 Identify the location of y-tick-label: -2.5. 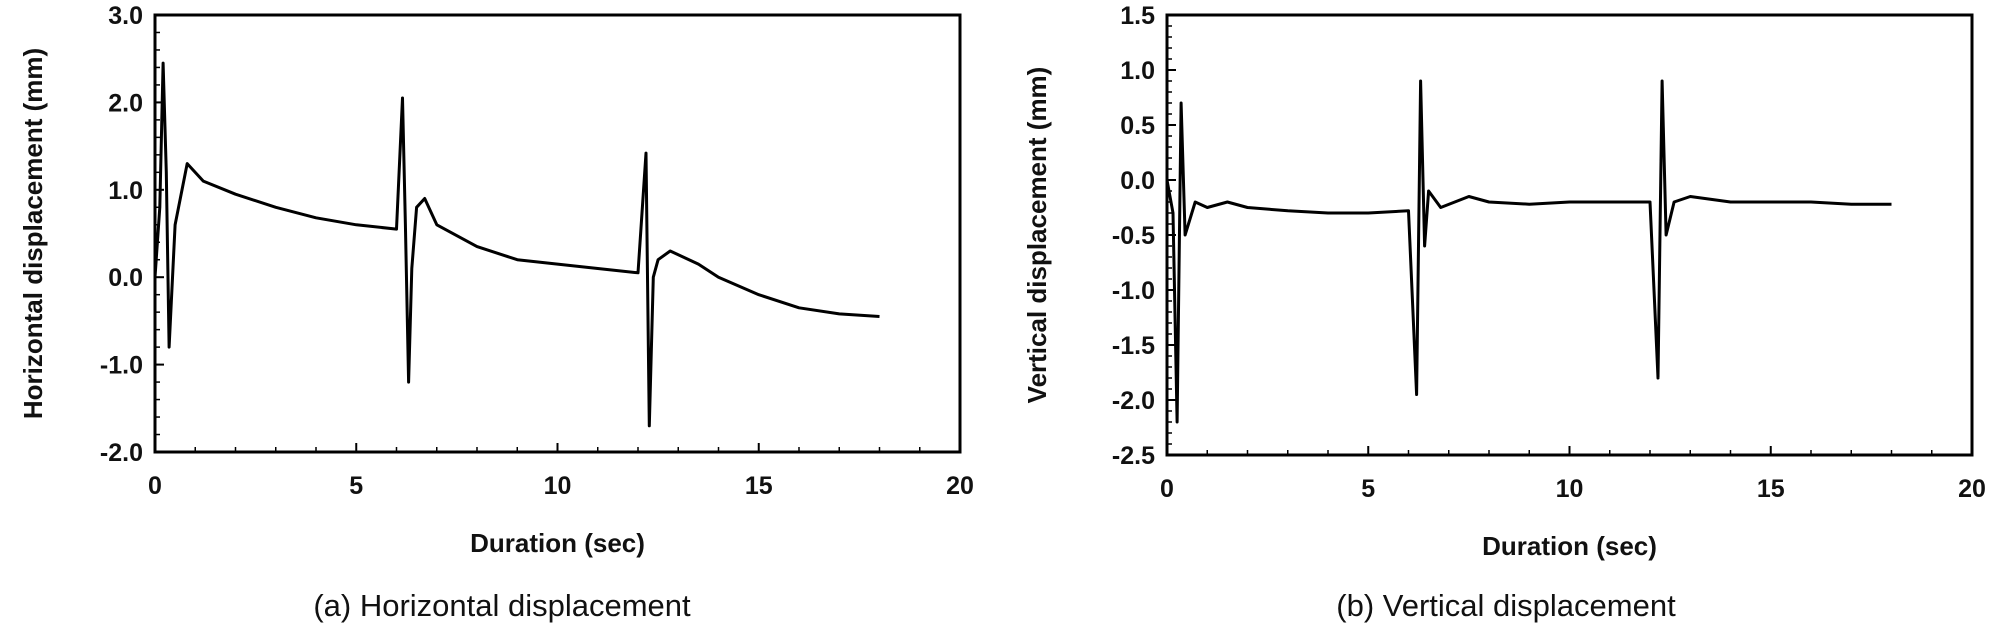
(1133, 456).